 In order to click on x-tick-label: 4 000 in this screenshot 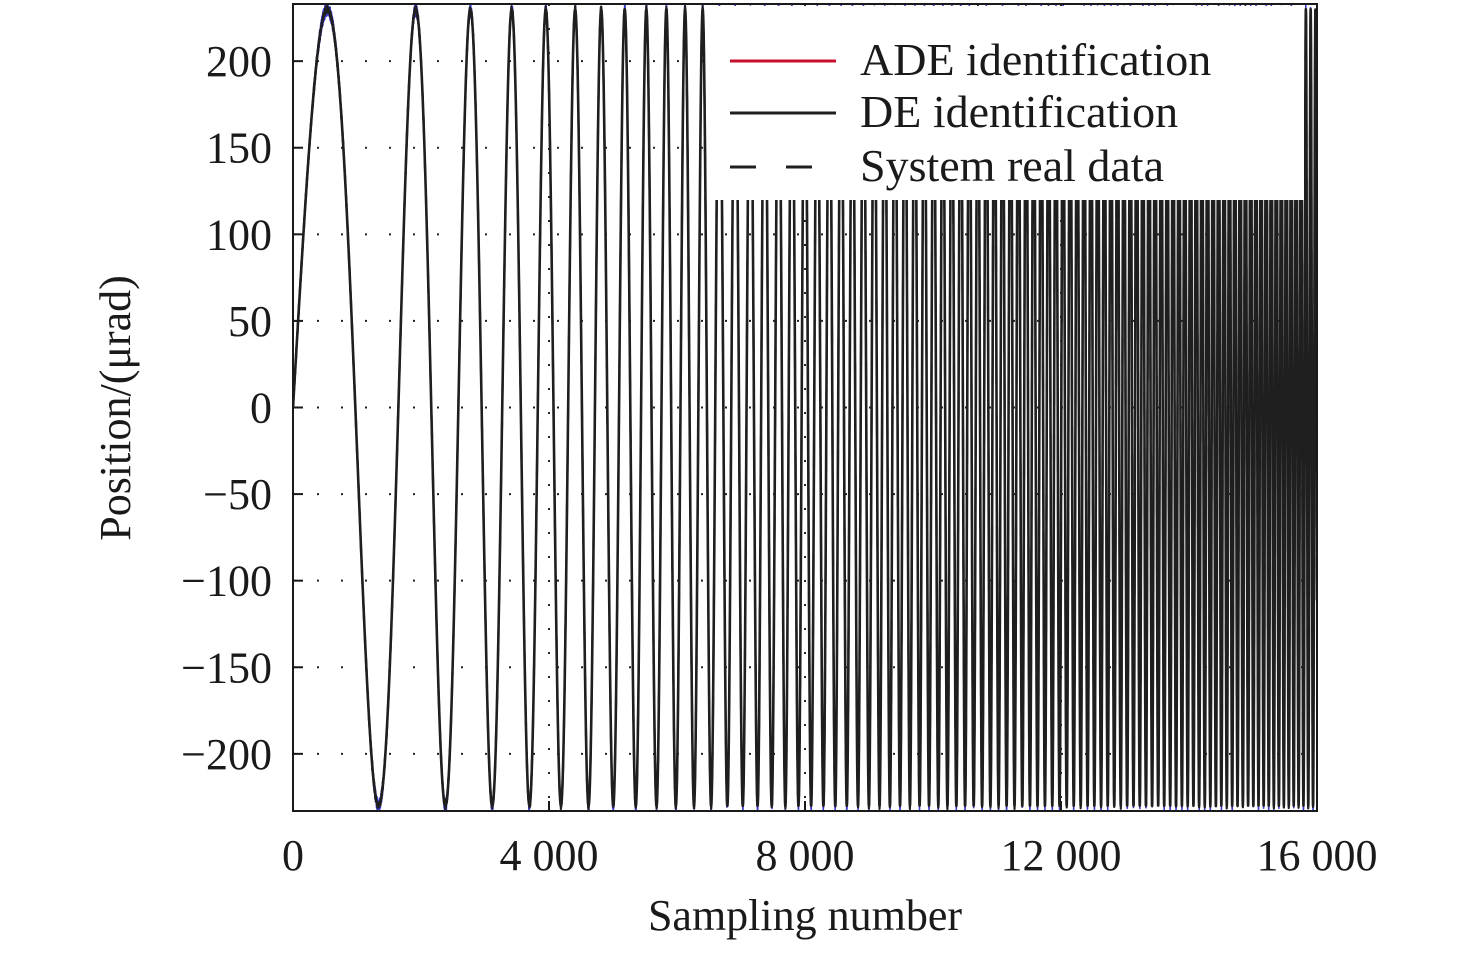, I will do `click(549, 855)`.